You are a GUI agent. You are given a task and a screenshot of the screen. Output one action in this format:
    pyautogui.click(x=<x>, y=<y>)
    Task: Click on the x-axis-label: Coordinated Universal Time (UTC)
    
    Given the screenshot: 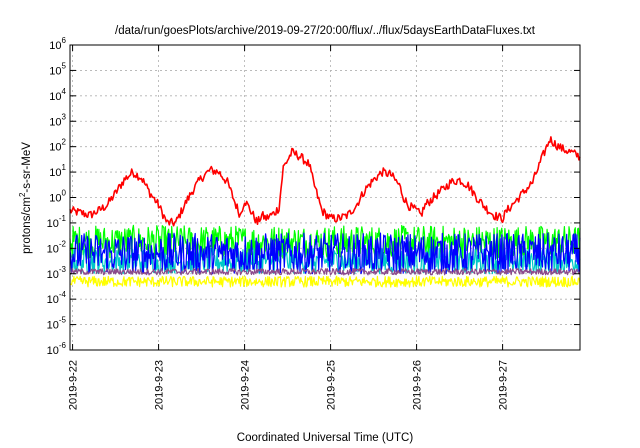 What is the action you would take?
    pyautogui.click(x=325, y=438)
    